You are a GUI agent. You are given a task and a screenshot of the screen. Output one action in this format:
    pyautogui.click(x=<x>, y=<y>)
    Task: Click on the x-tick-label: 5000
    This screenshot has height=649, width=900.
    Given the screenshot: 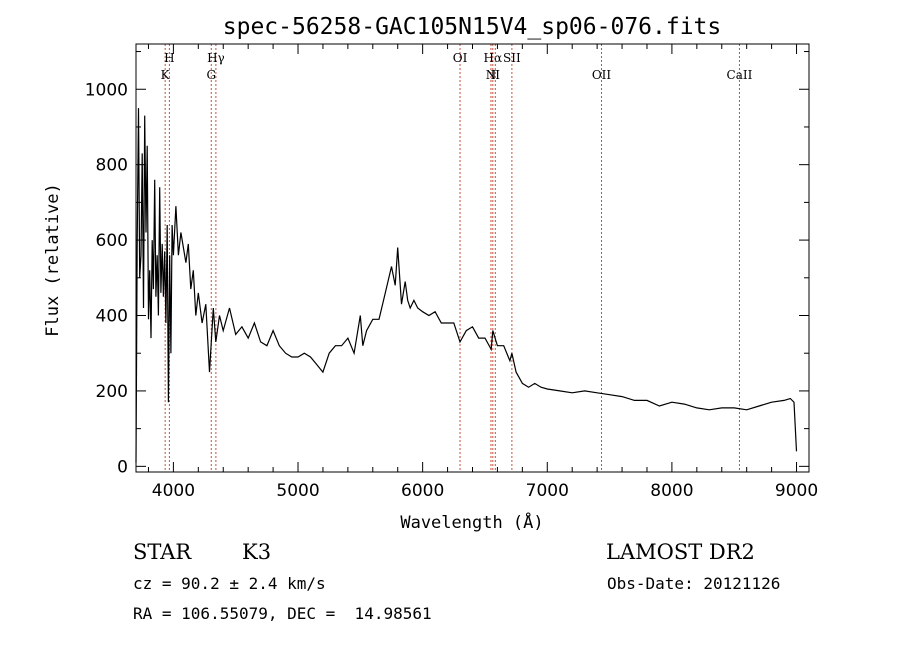 What is the action you would take?
    pyautogui.click(x=297, y=491)
    